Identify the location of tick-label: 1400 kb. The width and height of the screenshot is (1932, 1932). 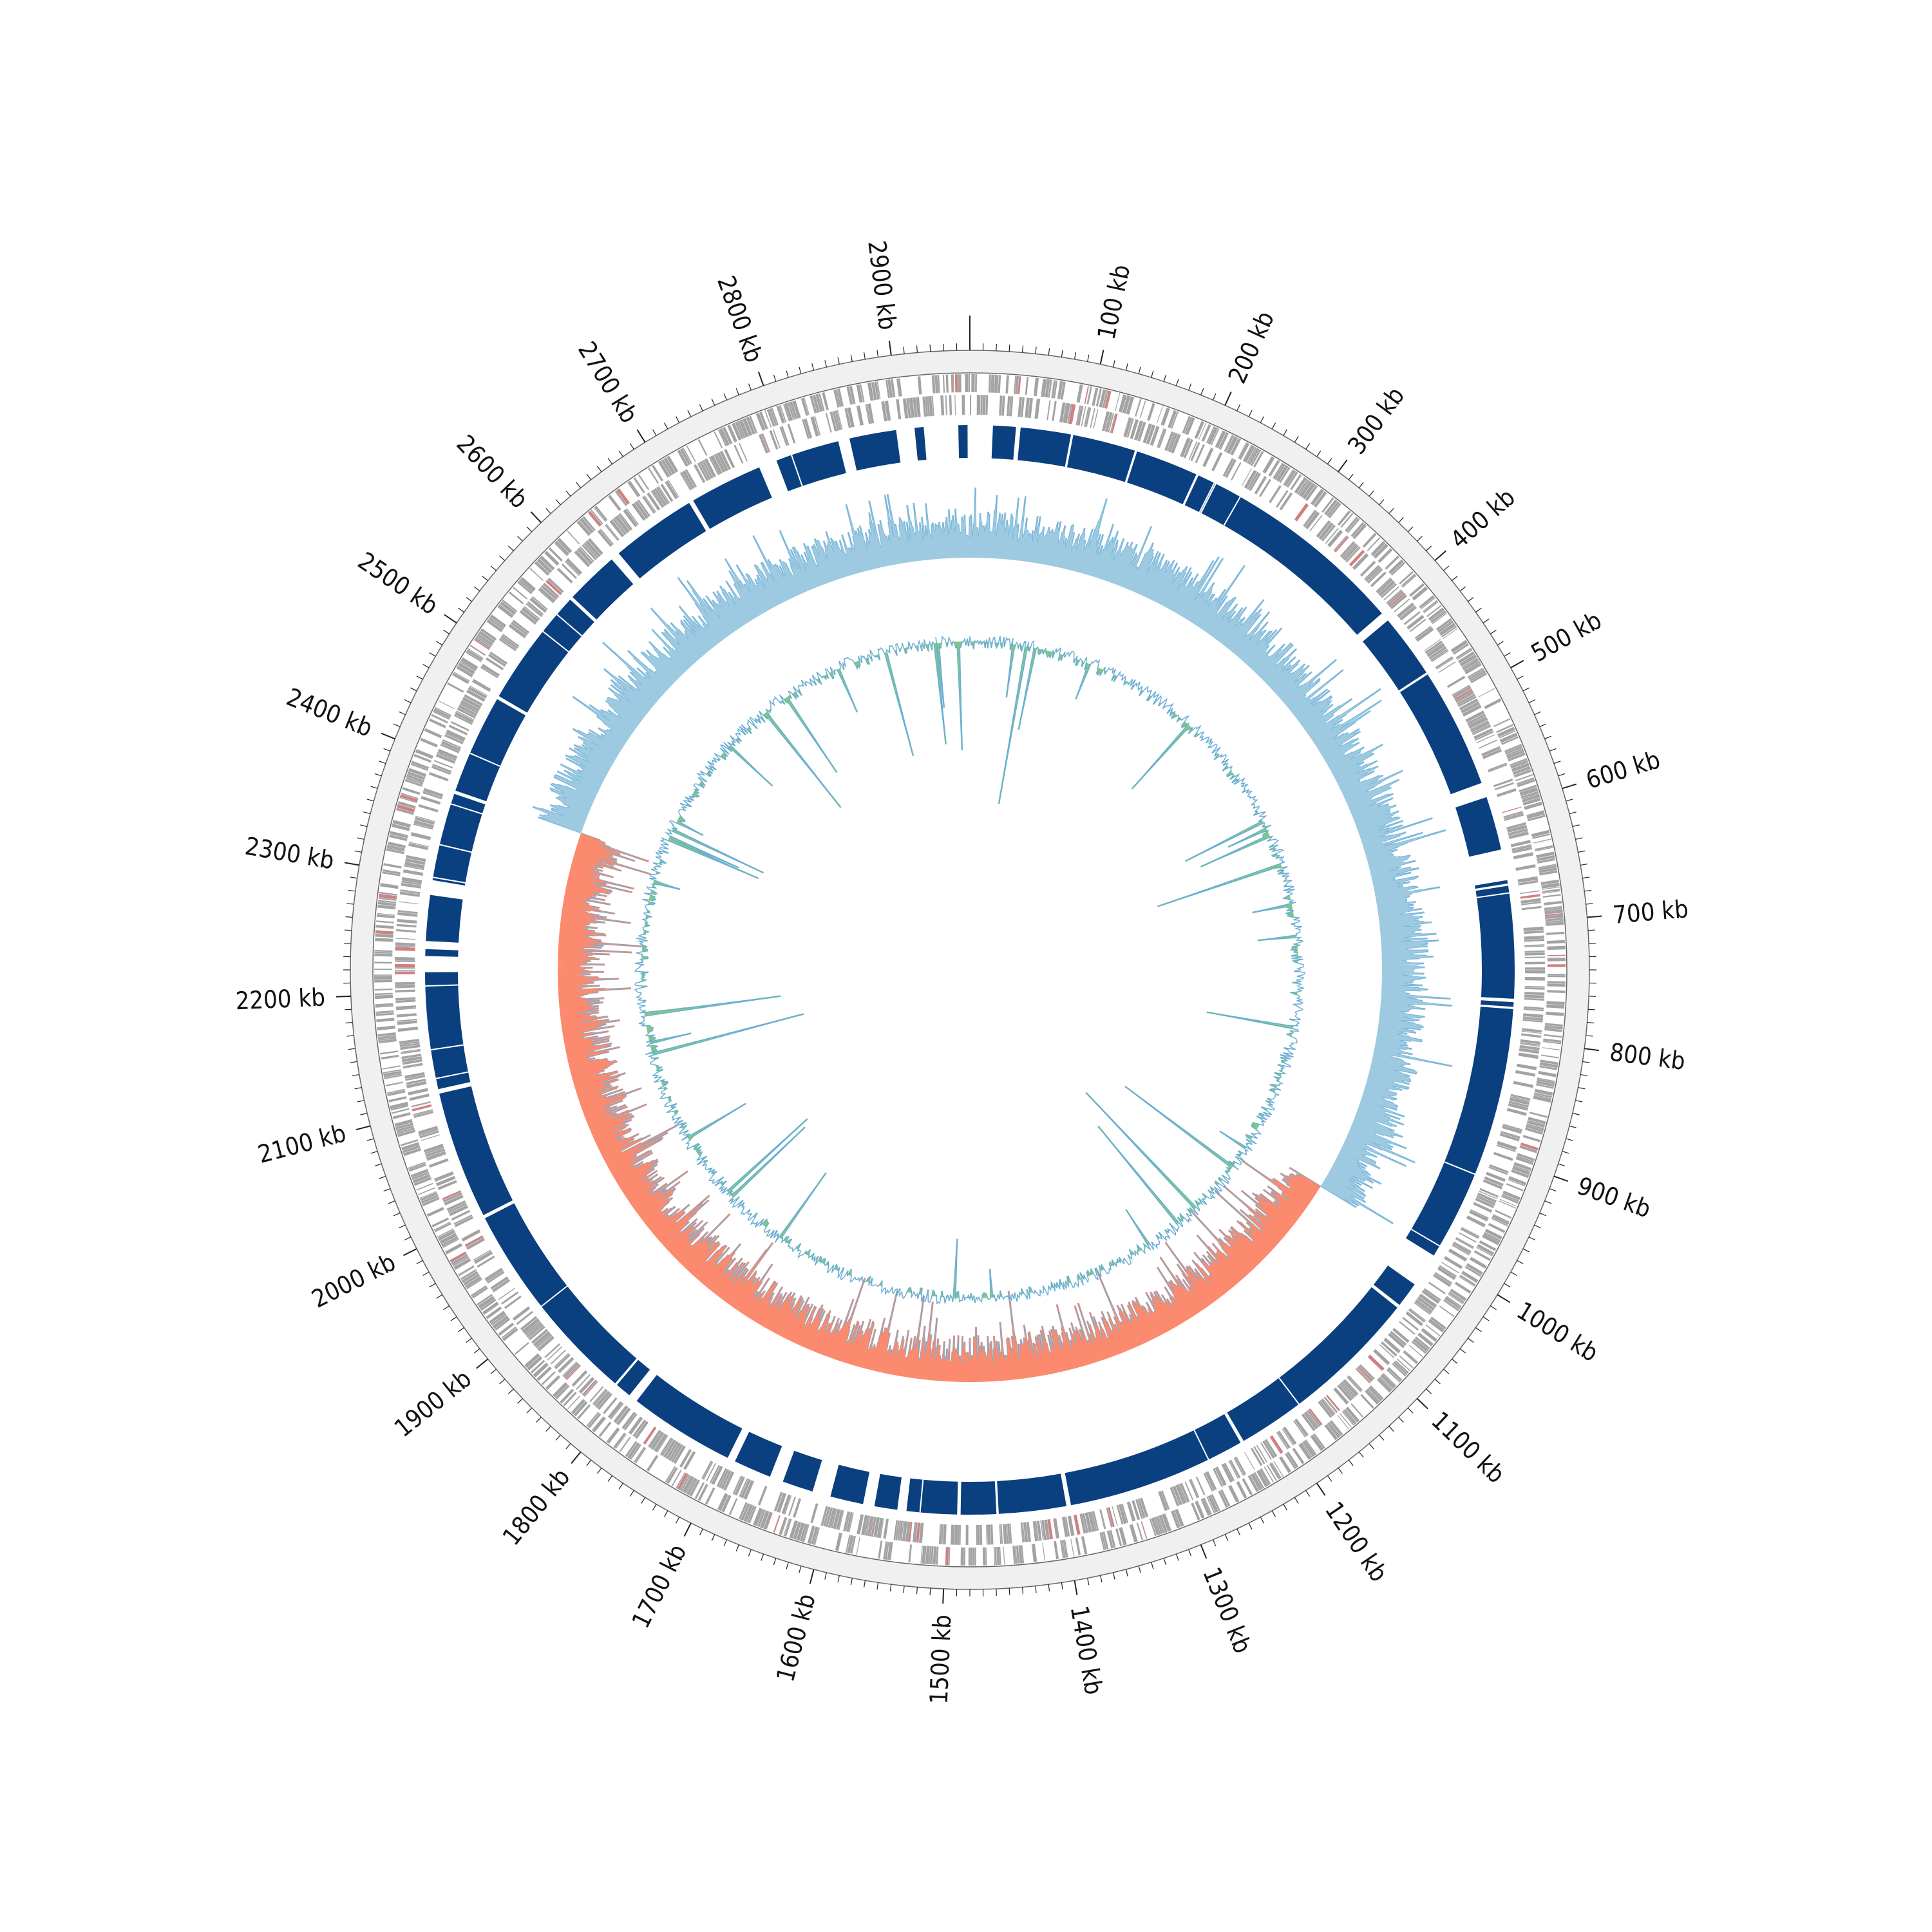
(1086, 1651).